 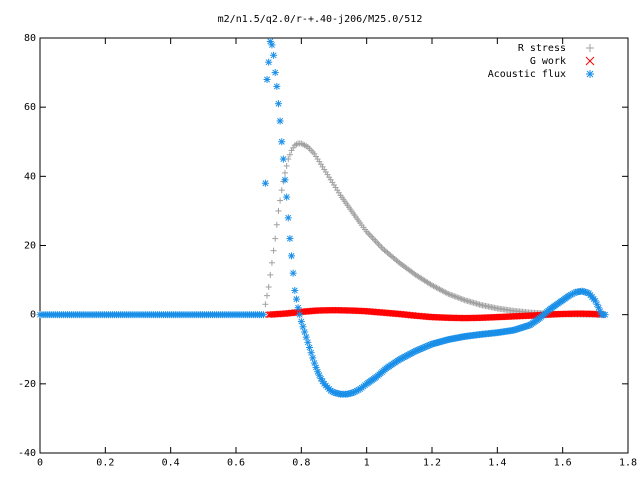 What do you see at coordinates (40, 462) in the screenshot?
I see `x-tick-label: 0` at bounding box center [40, 462].